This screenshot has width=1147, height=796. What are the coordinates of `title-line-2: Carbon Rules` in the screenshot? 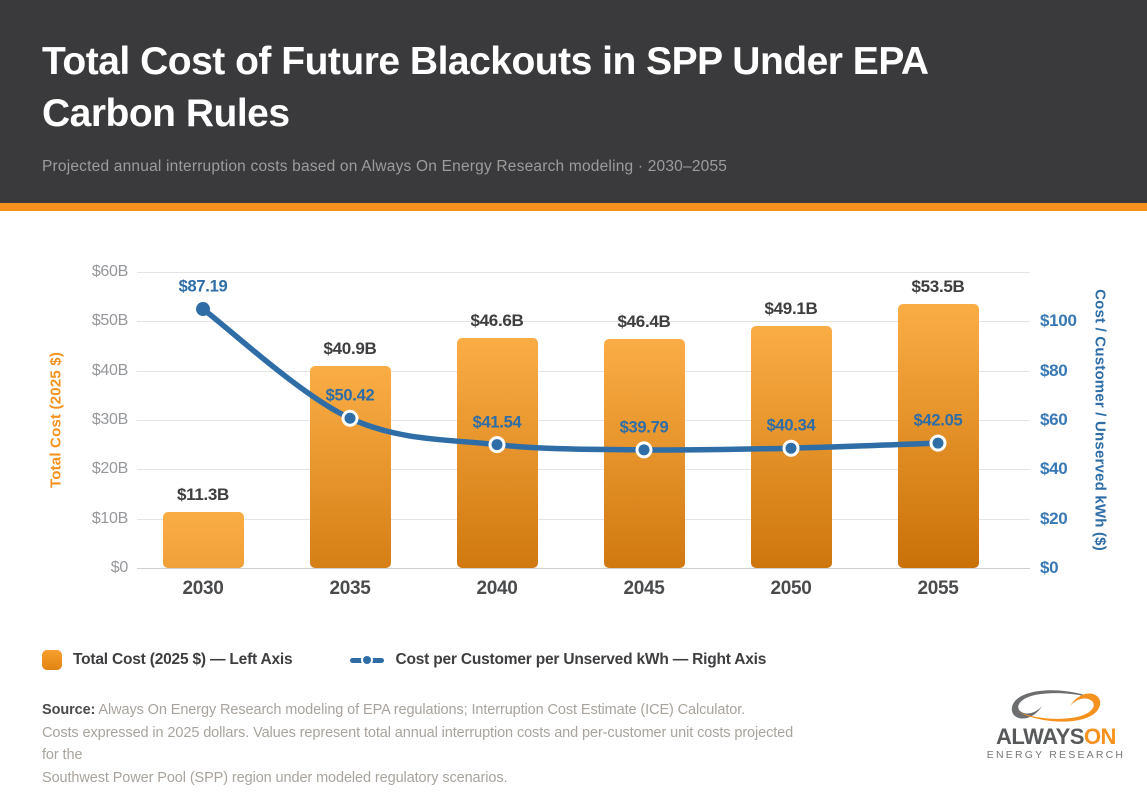 It's located at (166, 113).